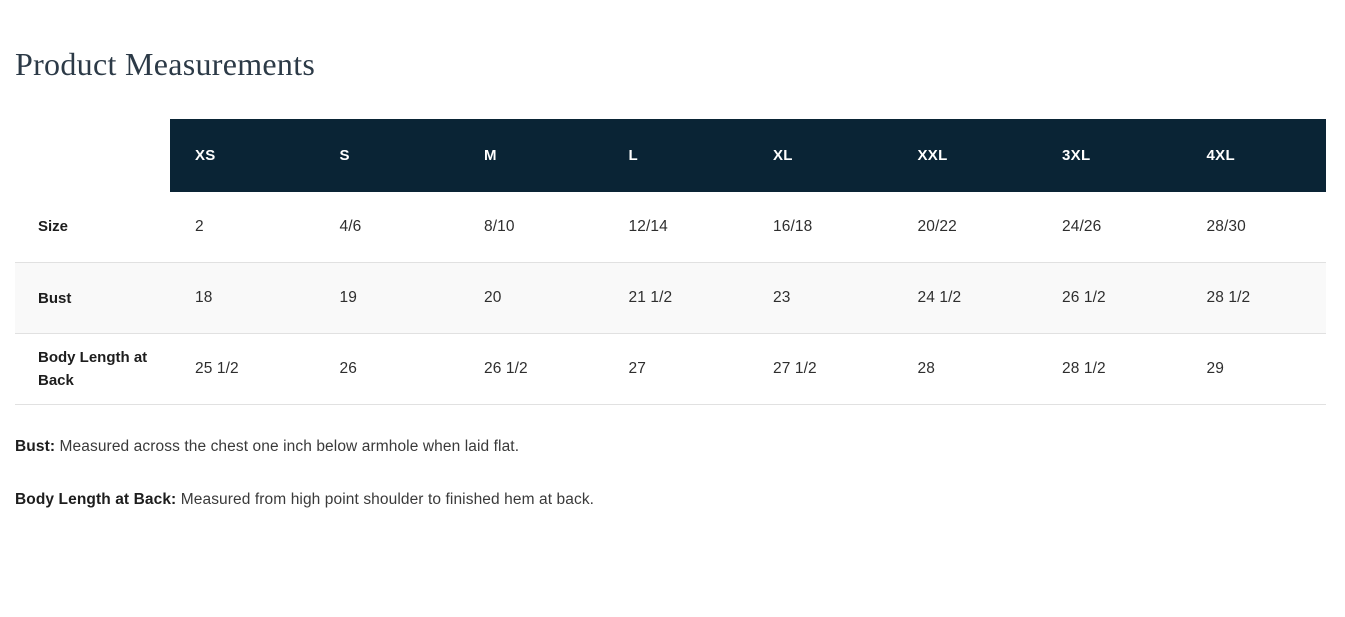 The height and width of the screenshot is (617, 1345). What do you see at coordinates (242, 155) in the screenshot?
I see `column-header-xs: XS` at bounding box center [242, 155].